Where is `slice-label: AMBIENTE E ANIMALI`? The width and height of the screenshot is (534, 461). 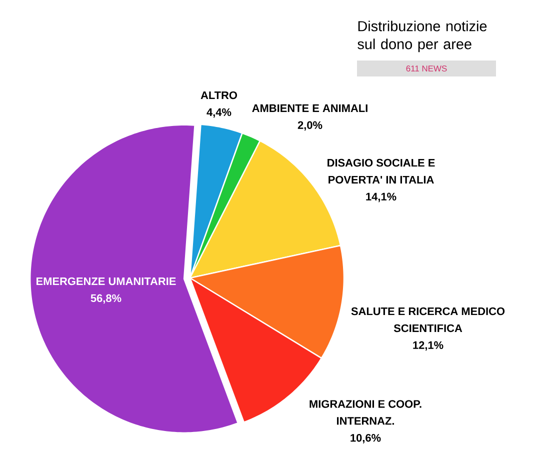 slice-label: AMBIENTE E ANIMALI is located at coordinates (310, 108).